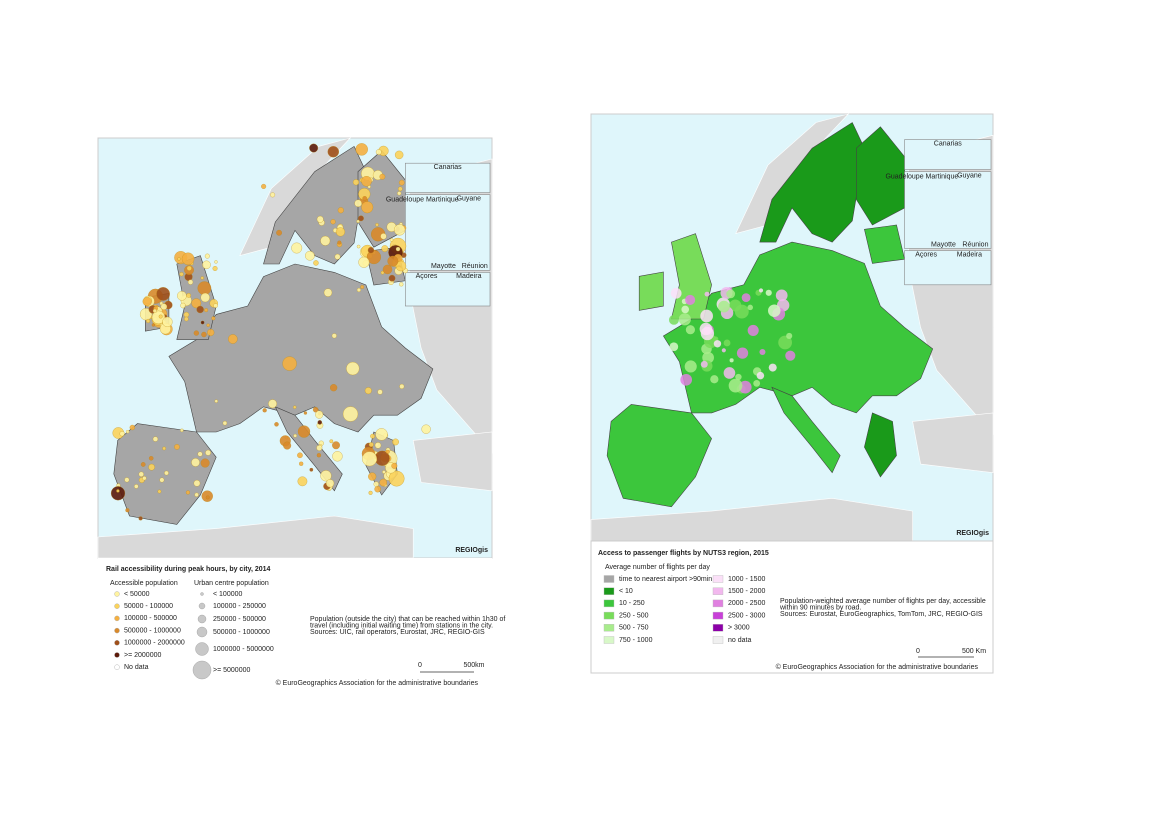 The width and height of the screenshot is (1169, 827). I want to click on inset-label: Guyane, so click(469, 199).